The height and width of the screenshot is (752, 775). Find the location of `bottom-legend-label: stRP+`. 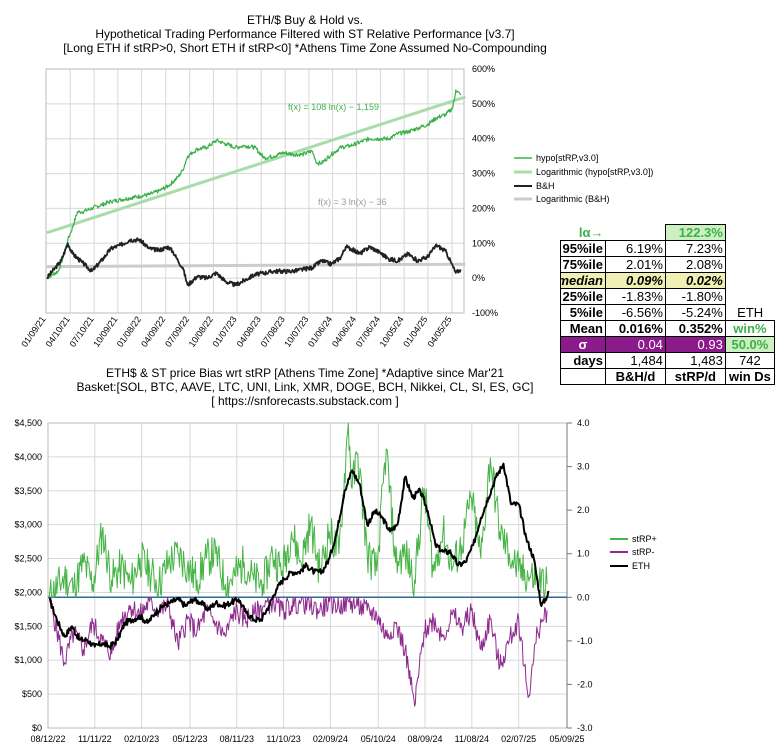

bottom-legend-label: stRP+ is located at coordinates (644, 539).